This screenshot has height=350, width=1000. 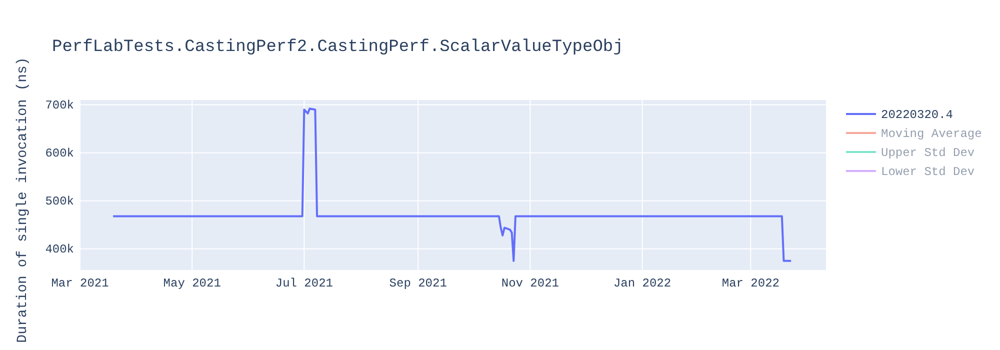 I want to click on y-tick-label: 600k, so click(x=59, y=153).